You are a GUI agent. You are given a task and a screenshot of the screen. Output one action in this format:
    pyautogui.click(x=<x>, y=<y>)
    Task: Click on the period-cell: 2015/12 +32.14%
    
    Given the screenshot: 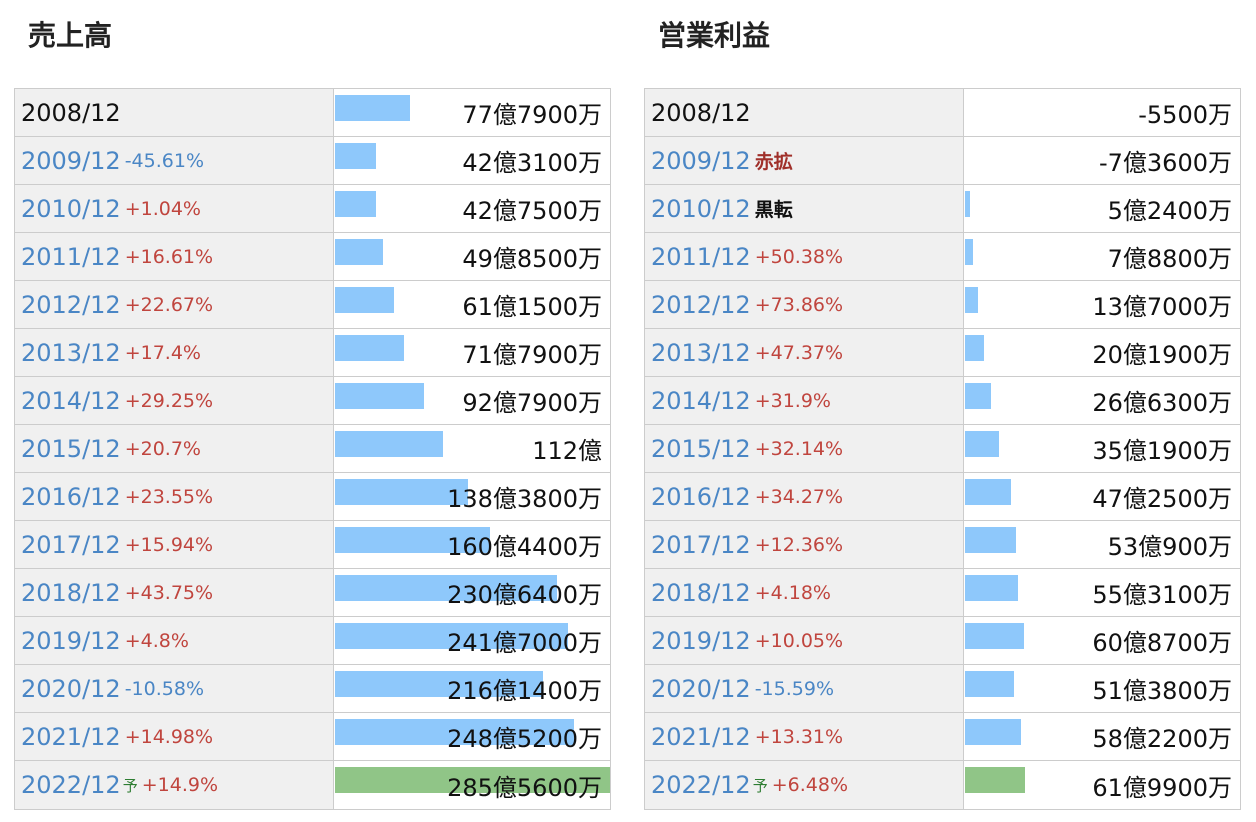 What is the action you would take?
    pyautogui.click(x=804, y=448)
    